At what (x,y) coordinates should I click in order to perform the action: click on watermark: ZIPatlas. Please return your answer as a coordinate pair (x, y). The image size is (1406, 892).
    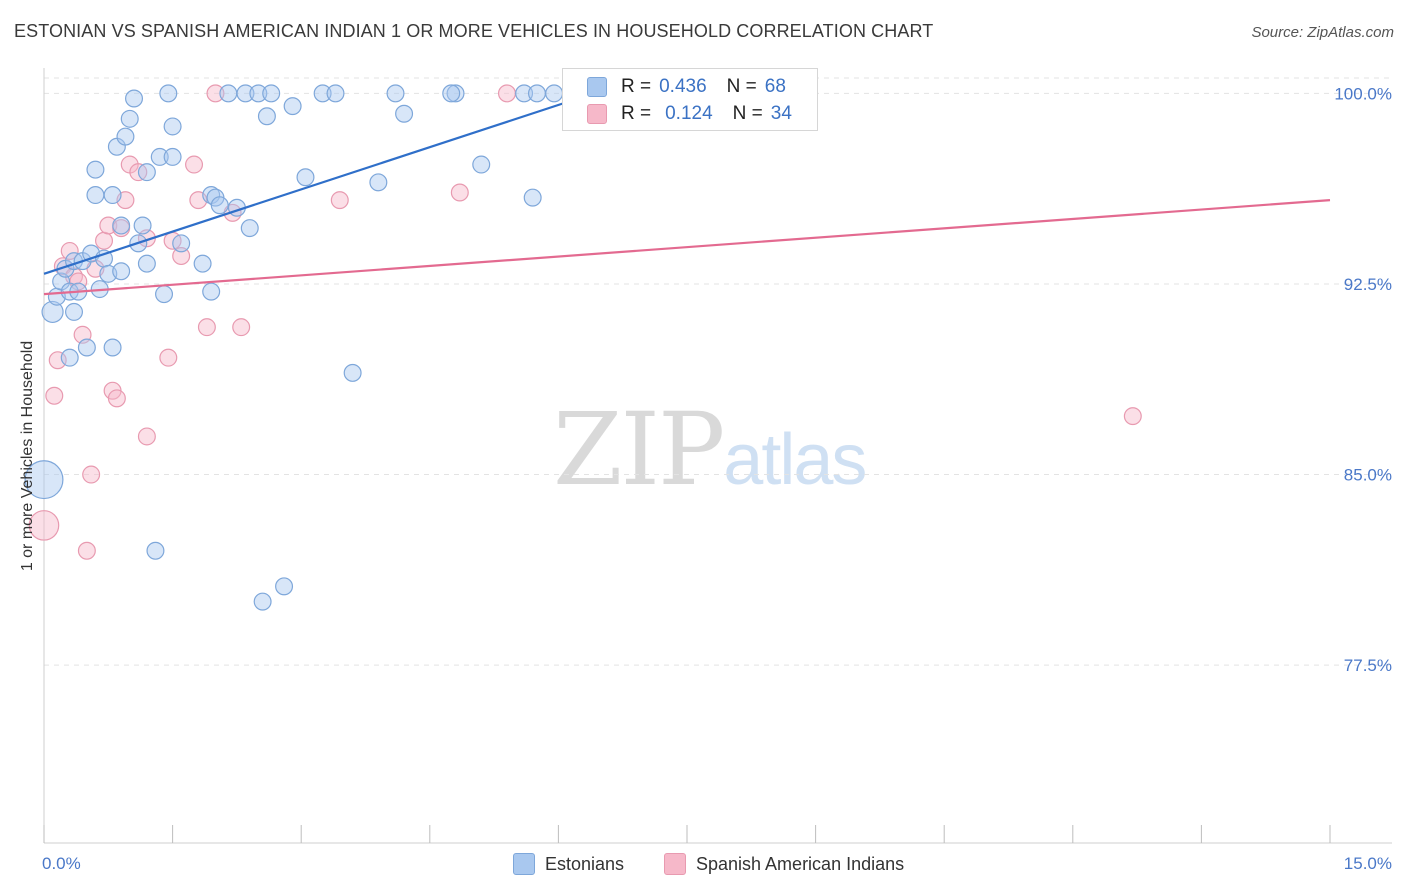
    Looking at the image, I should click on (710, 450).